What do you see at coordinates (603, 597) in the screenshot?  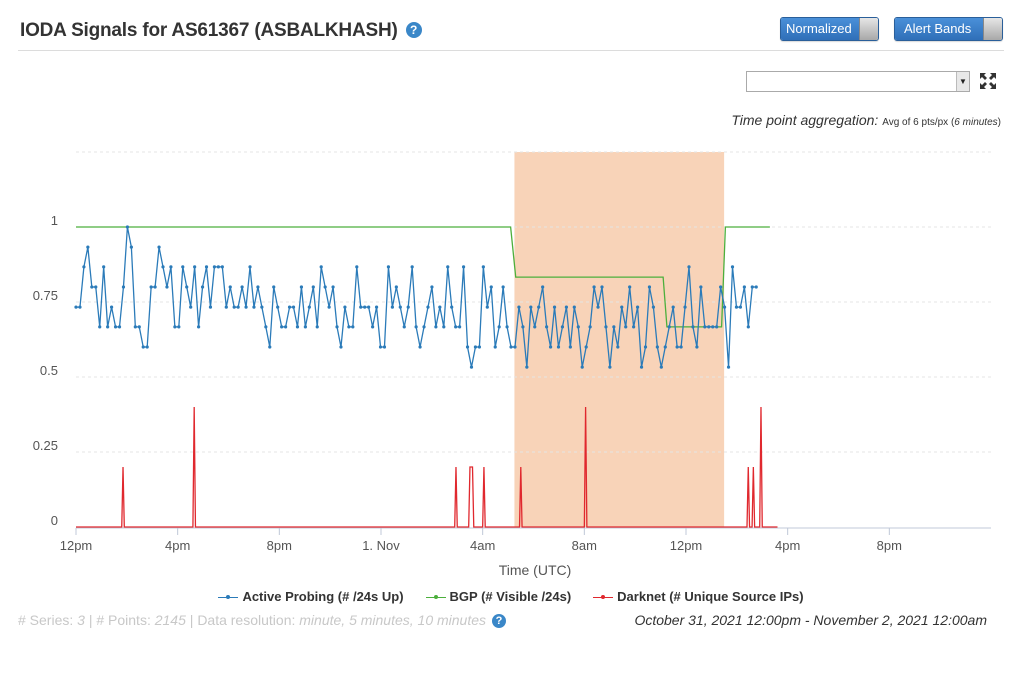 I see `legend-swatch-darknet` at bounding box center [603, 597].